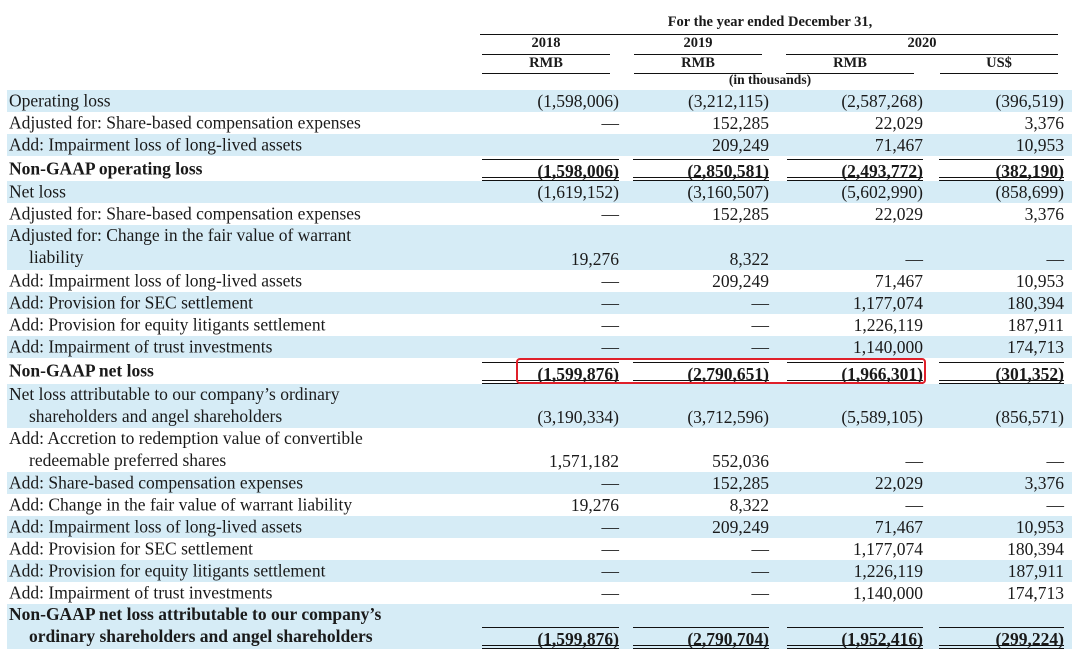 This screenshot has width=1080, height=657. I want to click on value-cell: (396,519), so click(1029, 101).